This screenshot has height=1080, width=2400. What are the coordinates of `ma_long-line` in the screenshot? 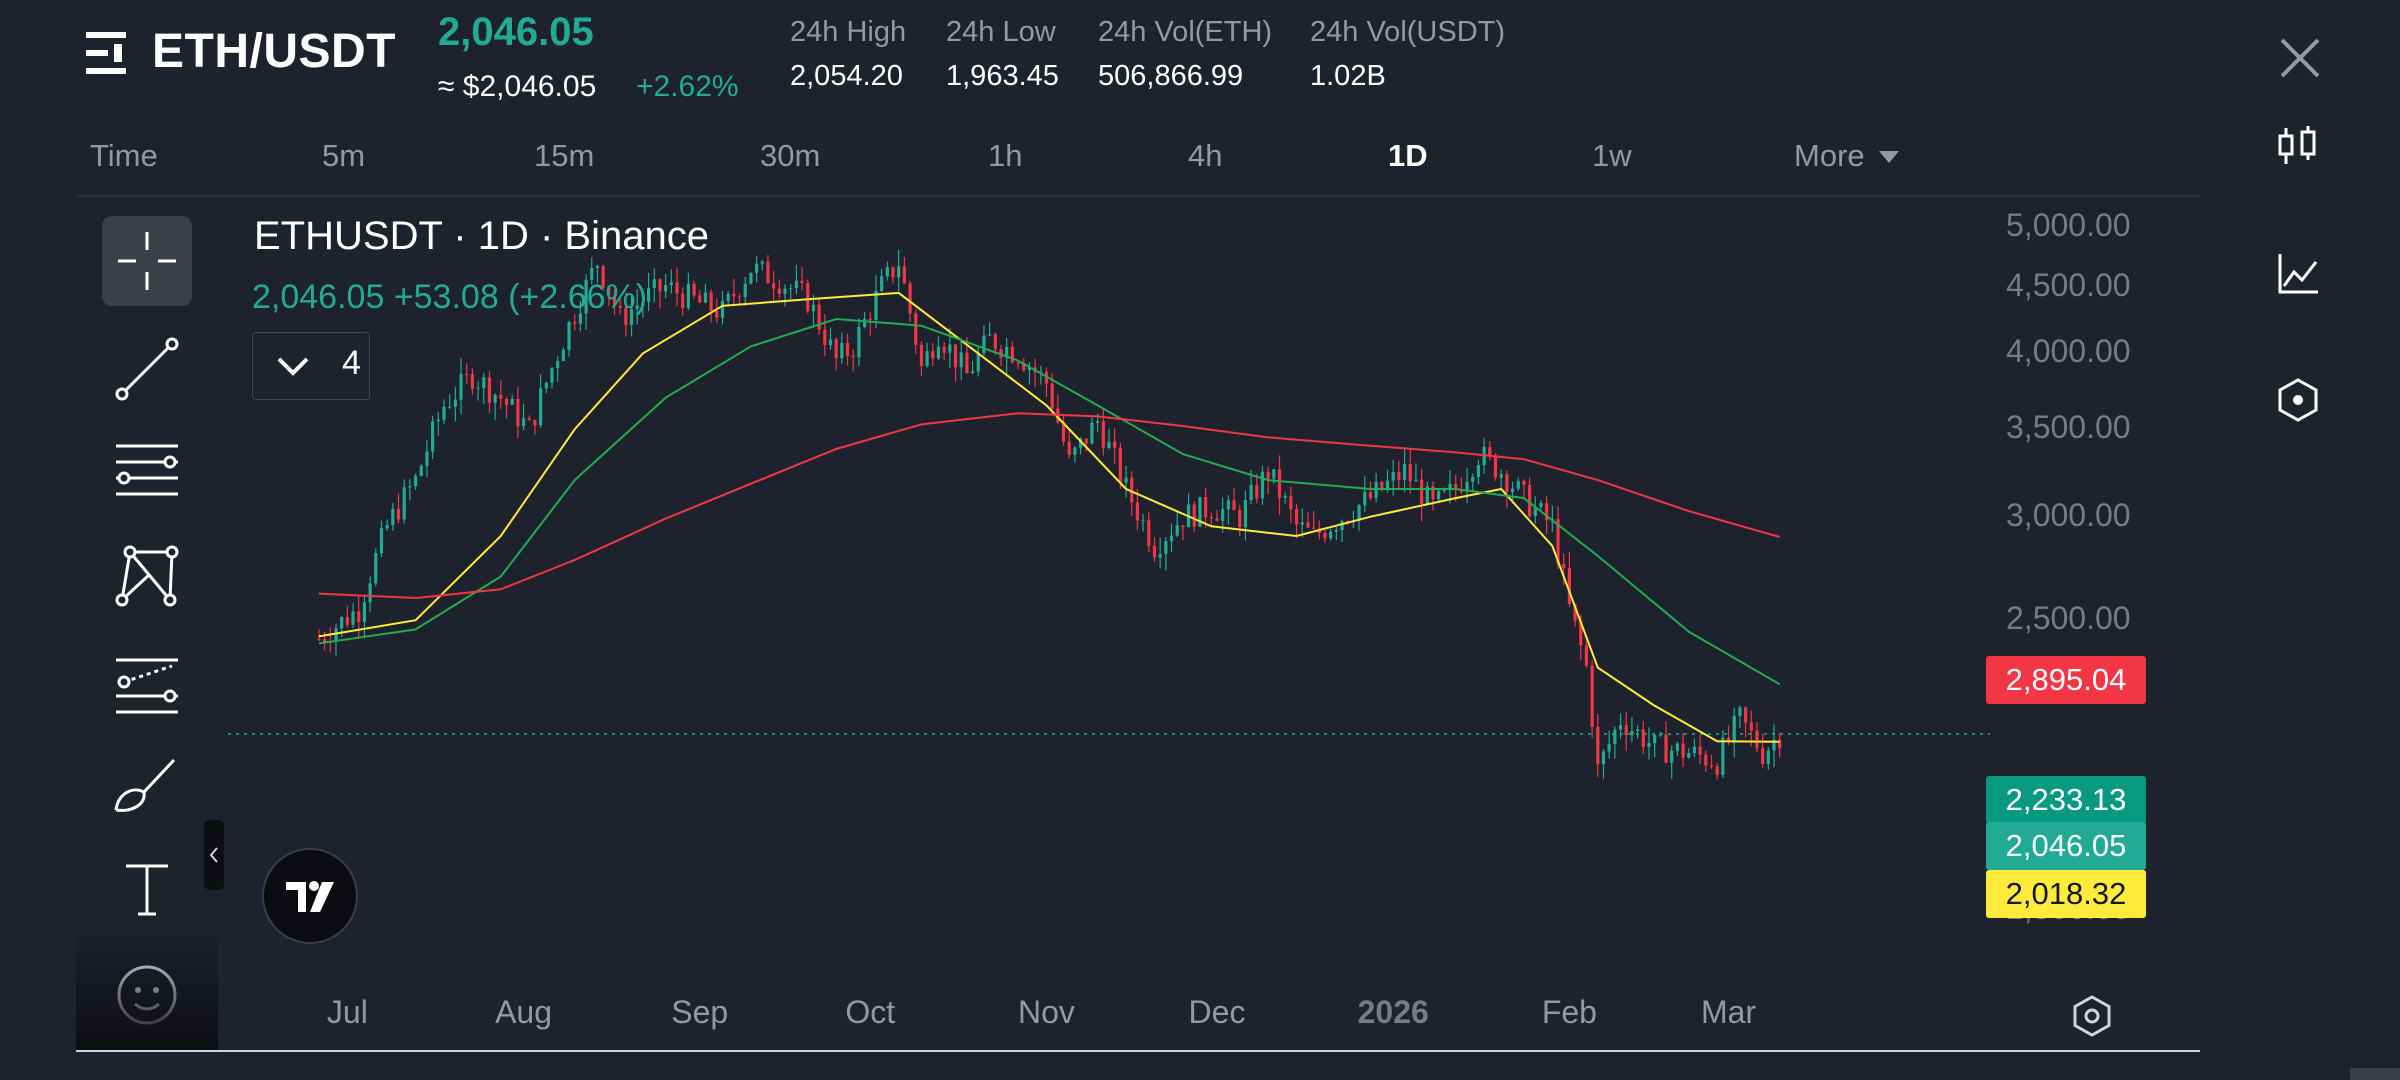 It's located at (1049, 506).